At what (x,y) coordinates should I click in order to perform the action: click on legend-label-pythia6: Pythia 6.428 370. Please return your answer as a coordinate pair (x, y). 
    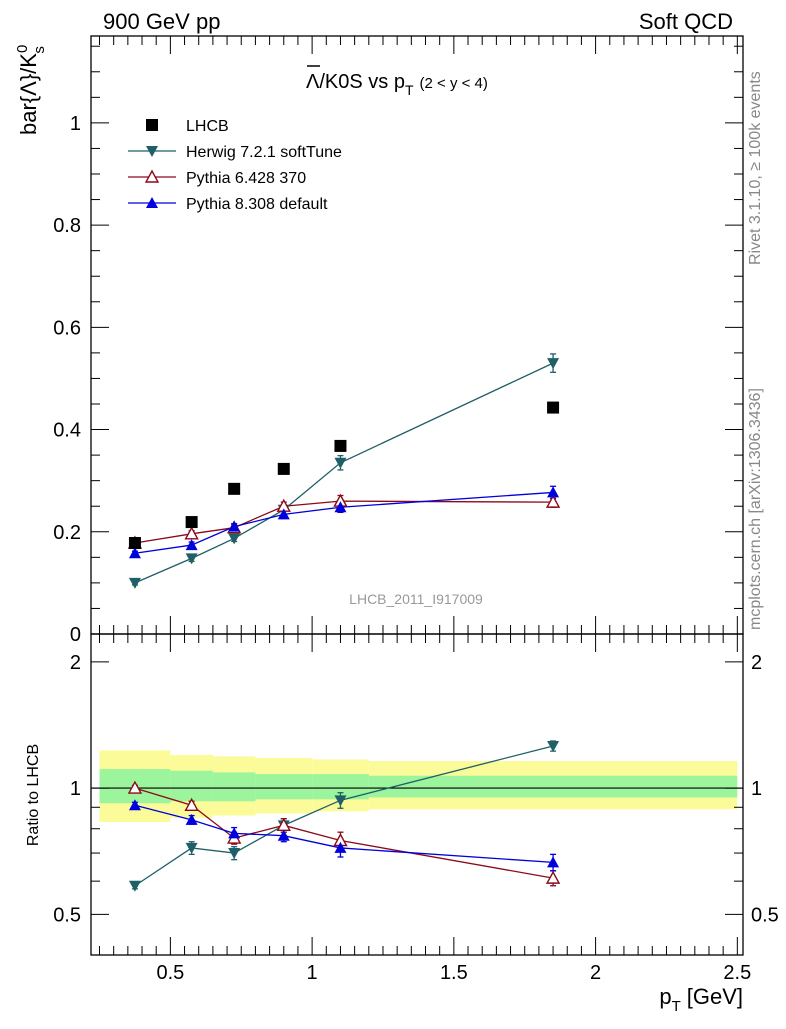
    Looking at the image, I should click on (246, 178).